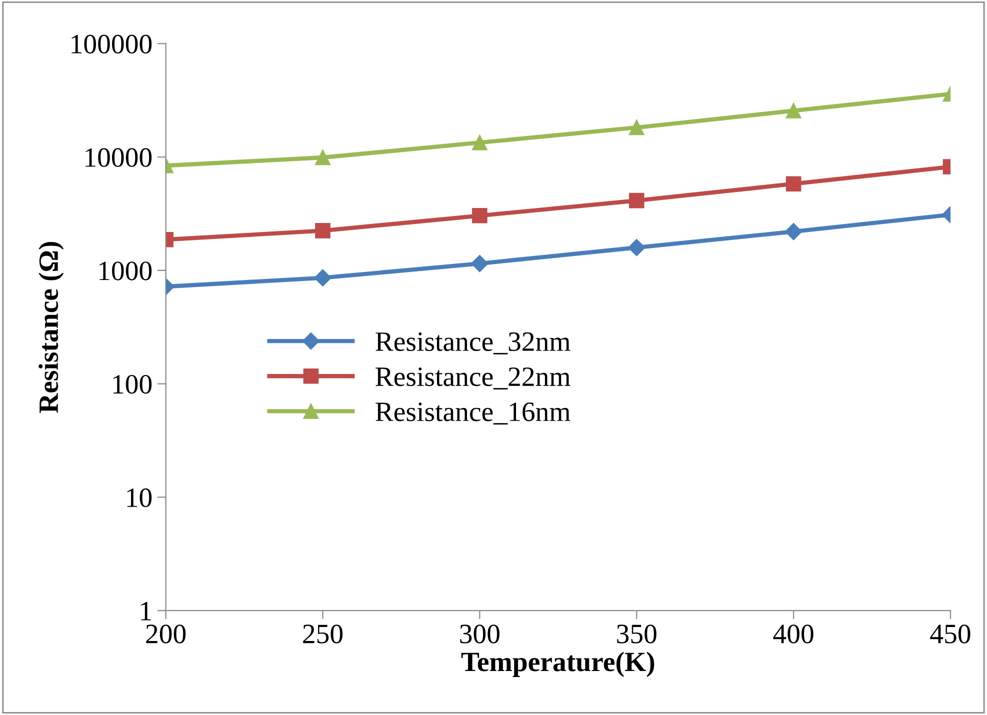  Describe the element at coordinates (557, 664) in the screenshot. I see `x-axis-title: Temperature(K)` at that location.